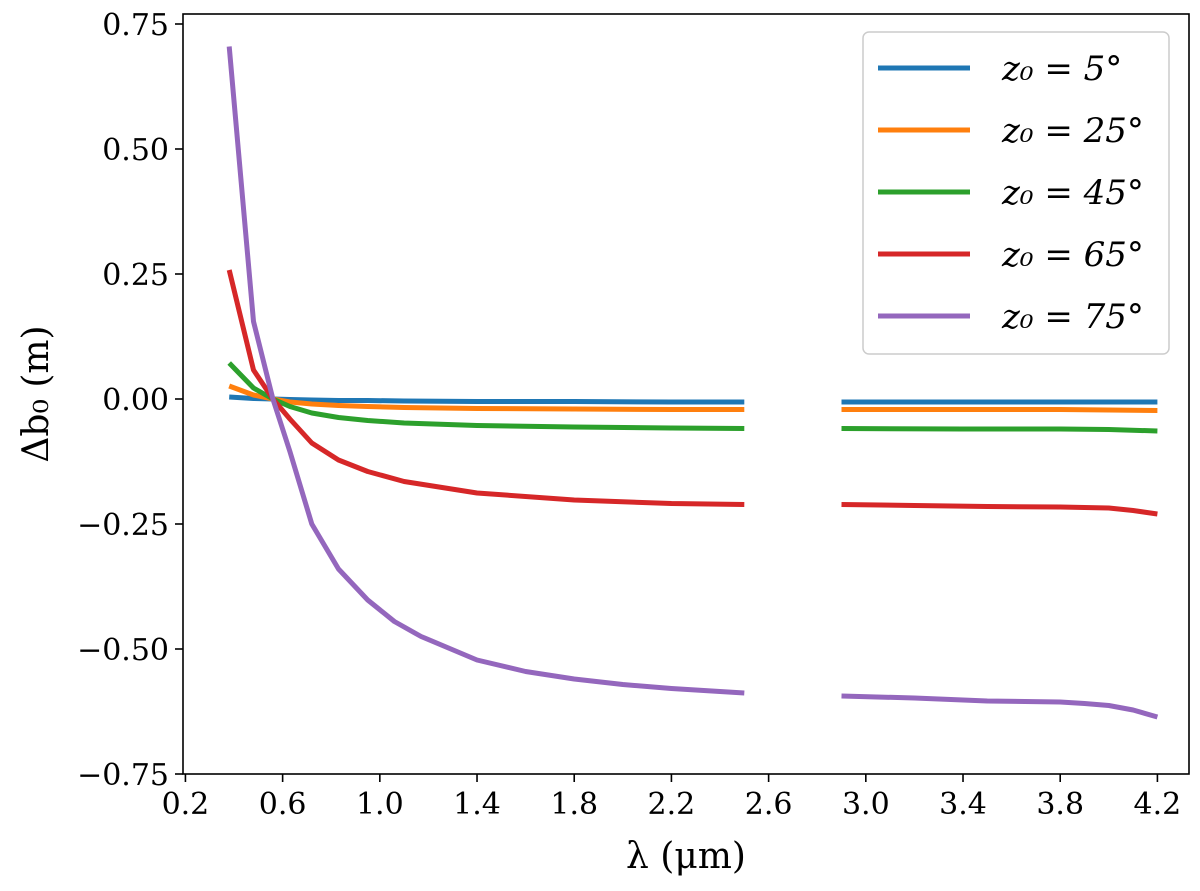 This screenshot has height=891, width=1200. Describe the element at coordinates (672, 804) in the screenshot. I see `x-tick-label: 2.2` at that location.